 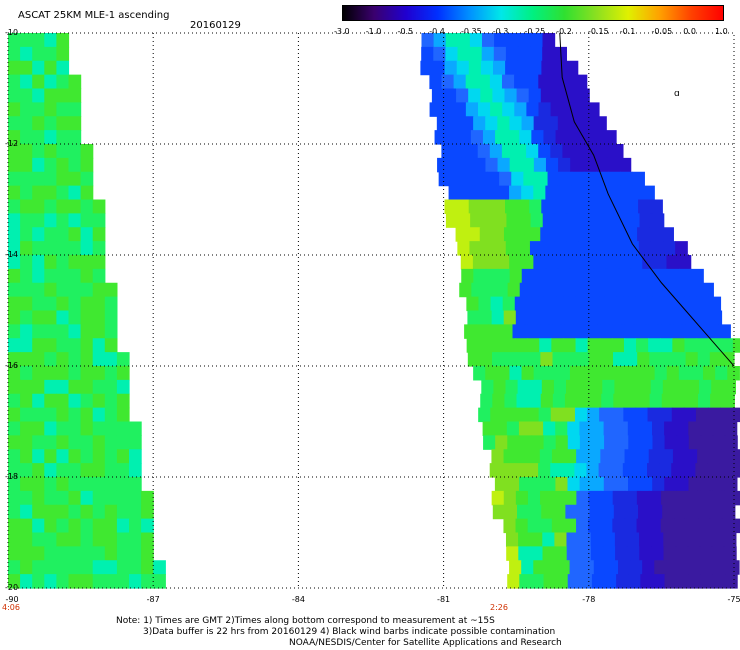 What do you see at coordinates (721, 31) in the screenshot?
I see `colorbar-tick-label: 1.0` at bounding box center [721, 31].